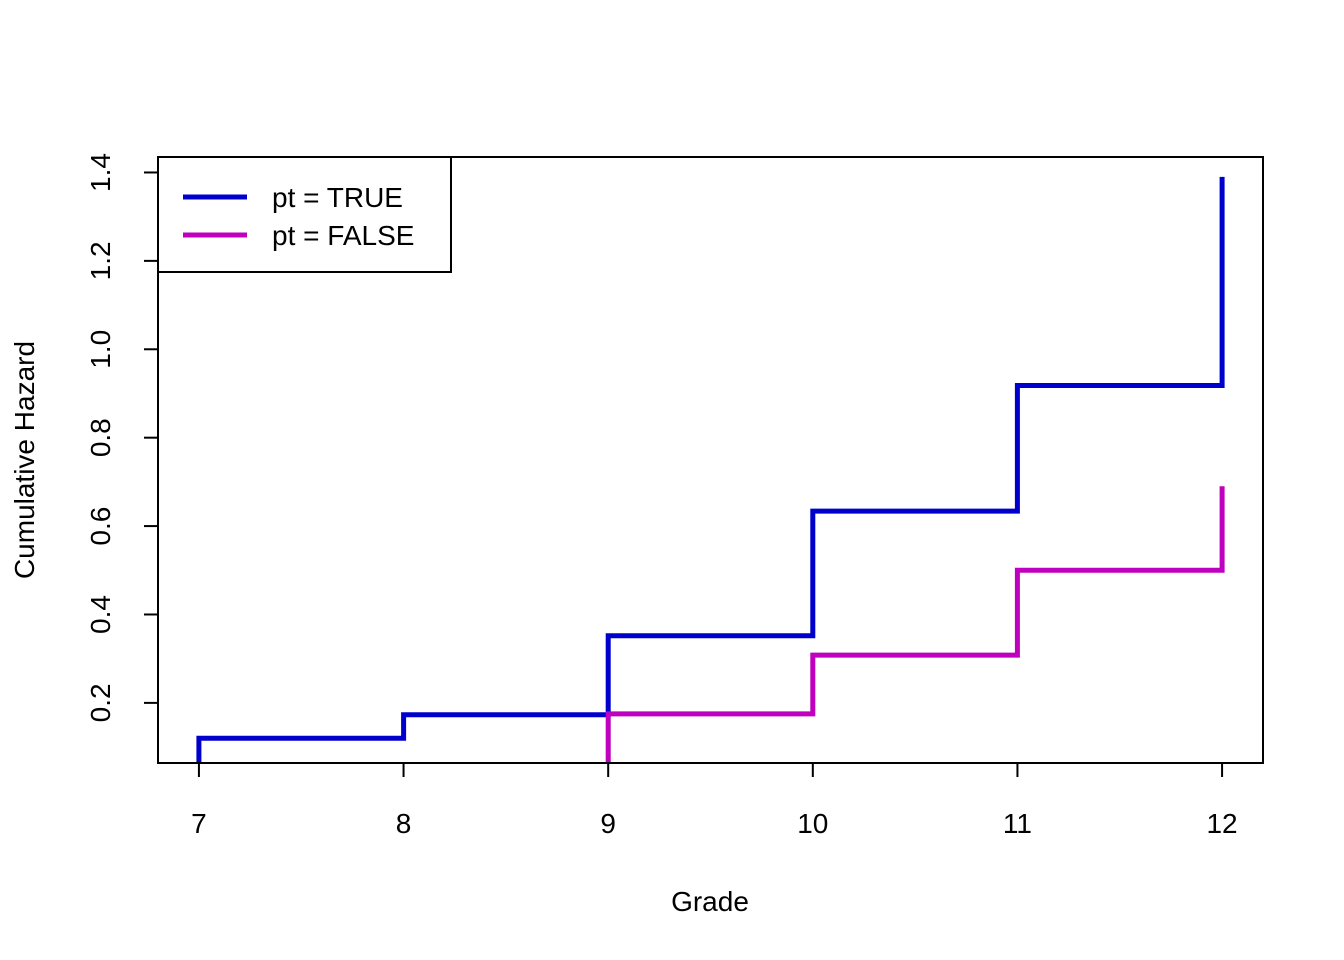 Image resolution: width=1344 pixels, height=960 pixels. I want to click on legend-label: pt = TRUE, so click(337, 197).